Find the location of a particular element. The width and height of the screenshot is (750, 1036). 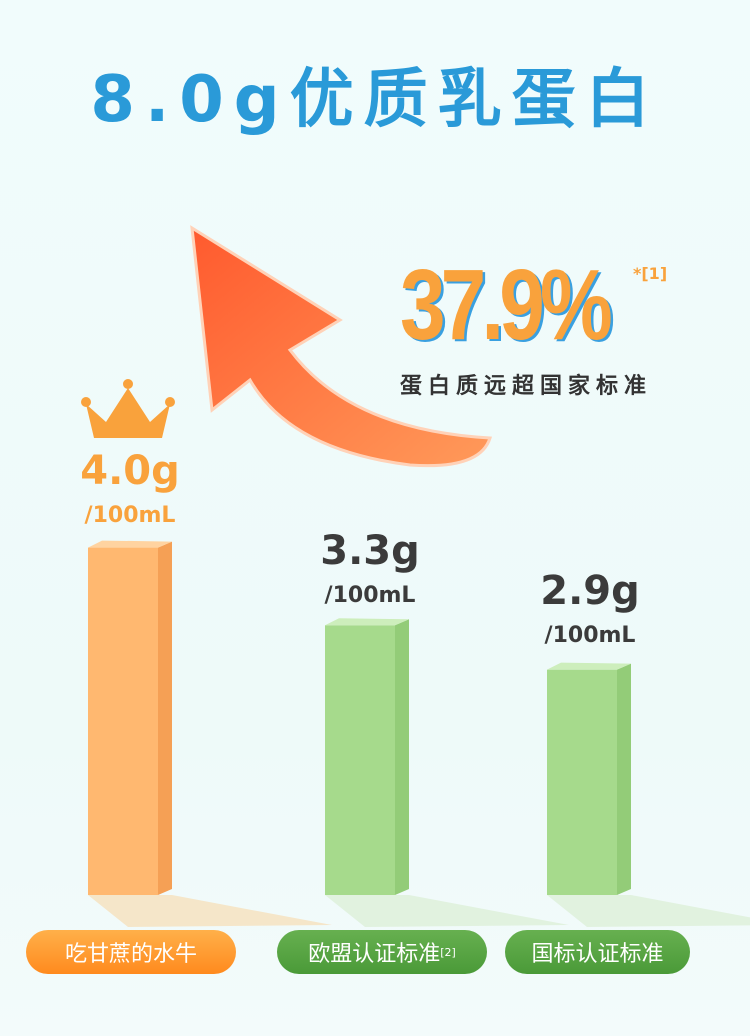

category-footnote: [2] is located at coordinates (448, 952).